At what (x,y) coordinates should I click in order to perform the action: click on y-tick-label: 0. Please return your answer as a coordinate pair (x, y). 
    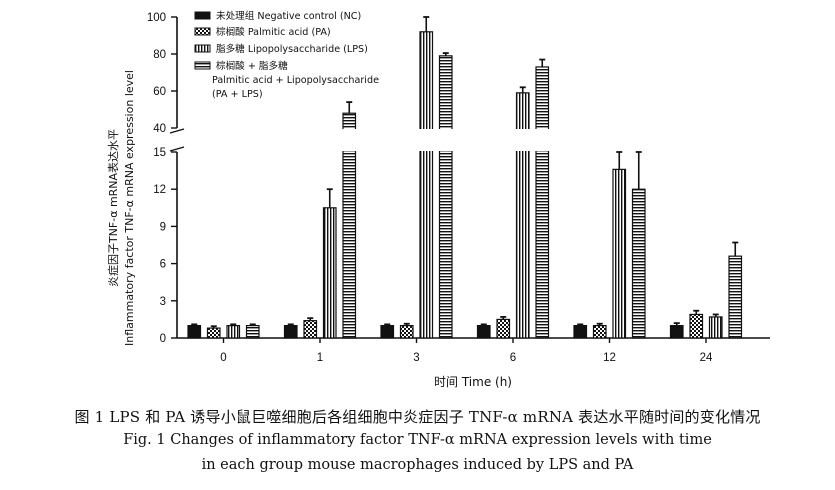
    Looking at the image, I should click on (163, 339).